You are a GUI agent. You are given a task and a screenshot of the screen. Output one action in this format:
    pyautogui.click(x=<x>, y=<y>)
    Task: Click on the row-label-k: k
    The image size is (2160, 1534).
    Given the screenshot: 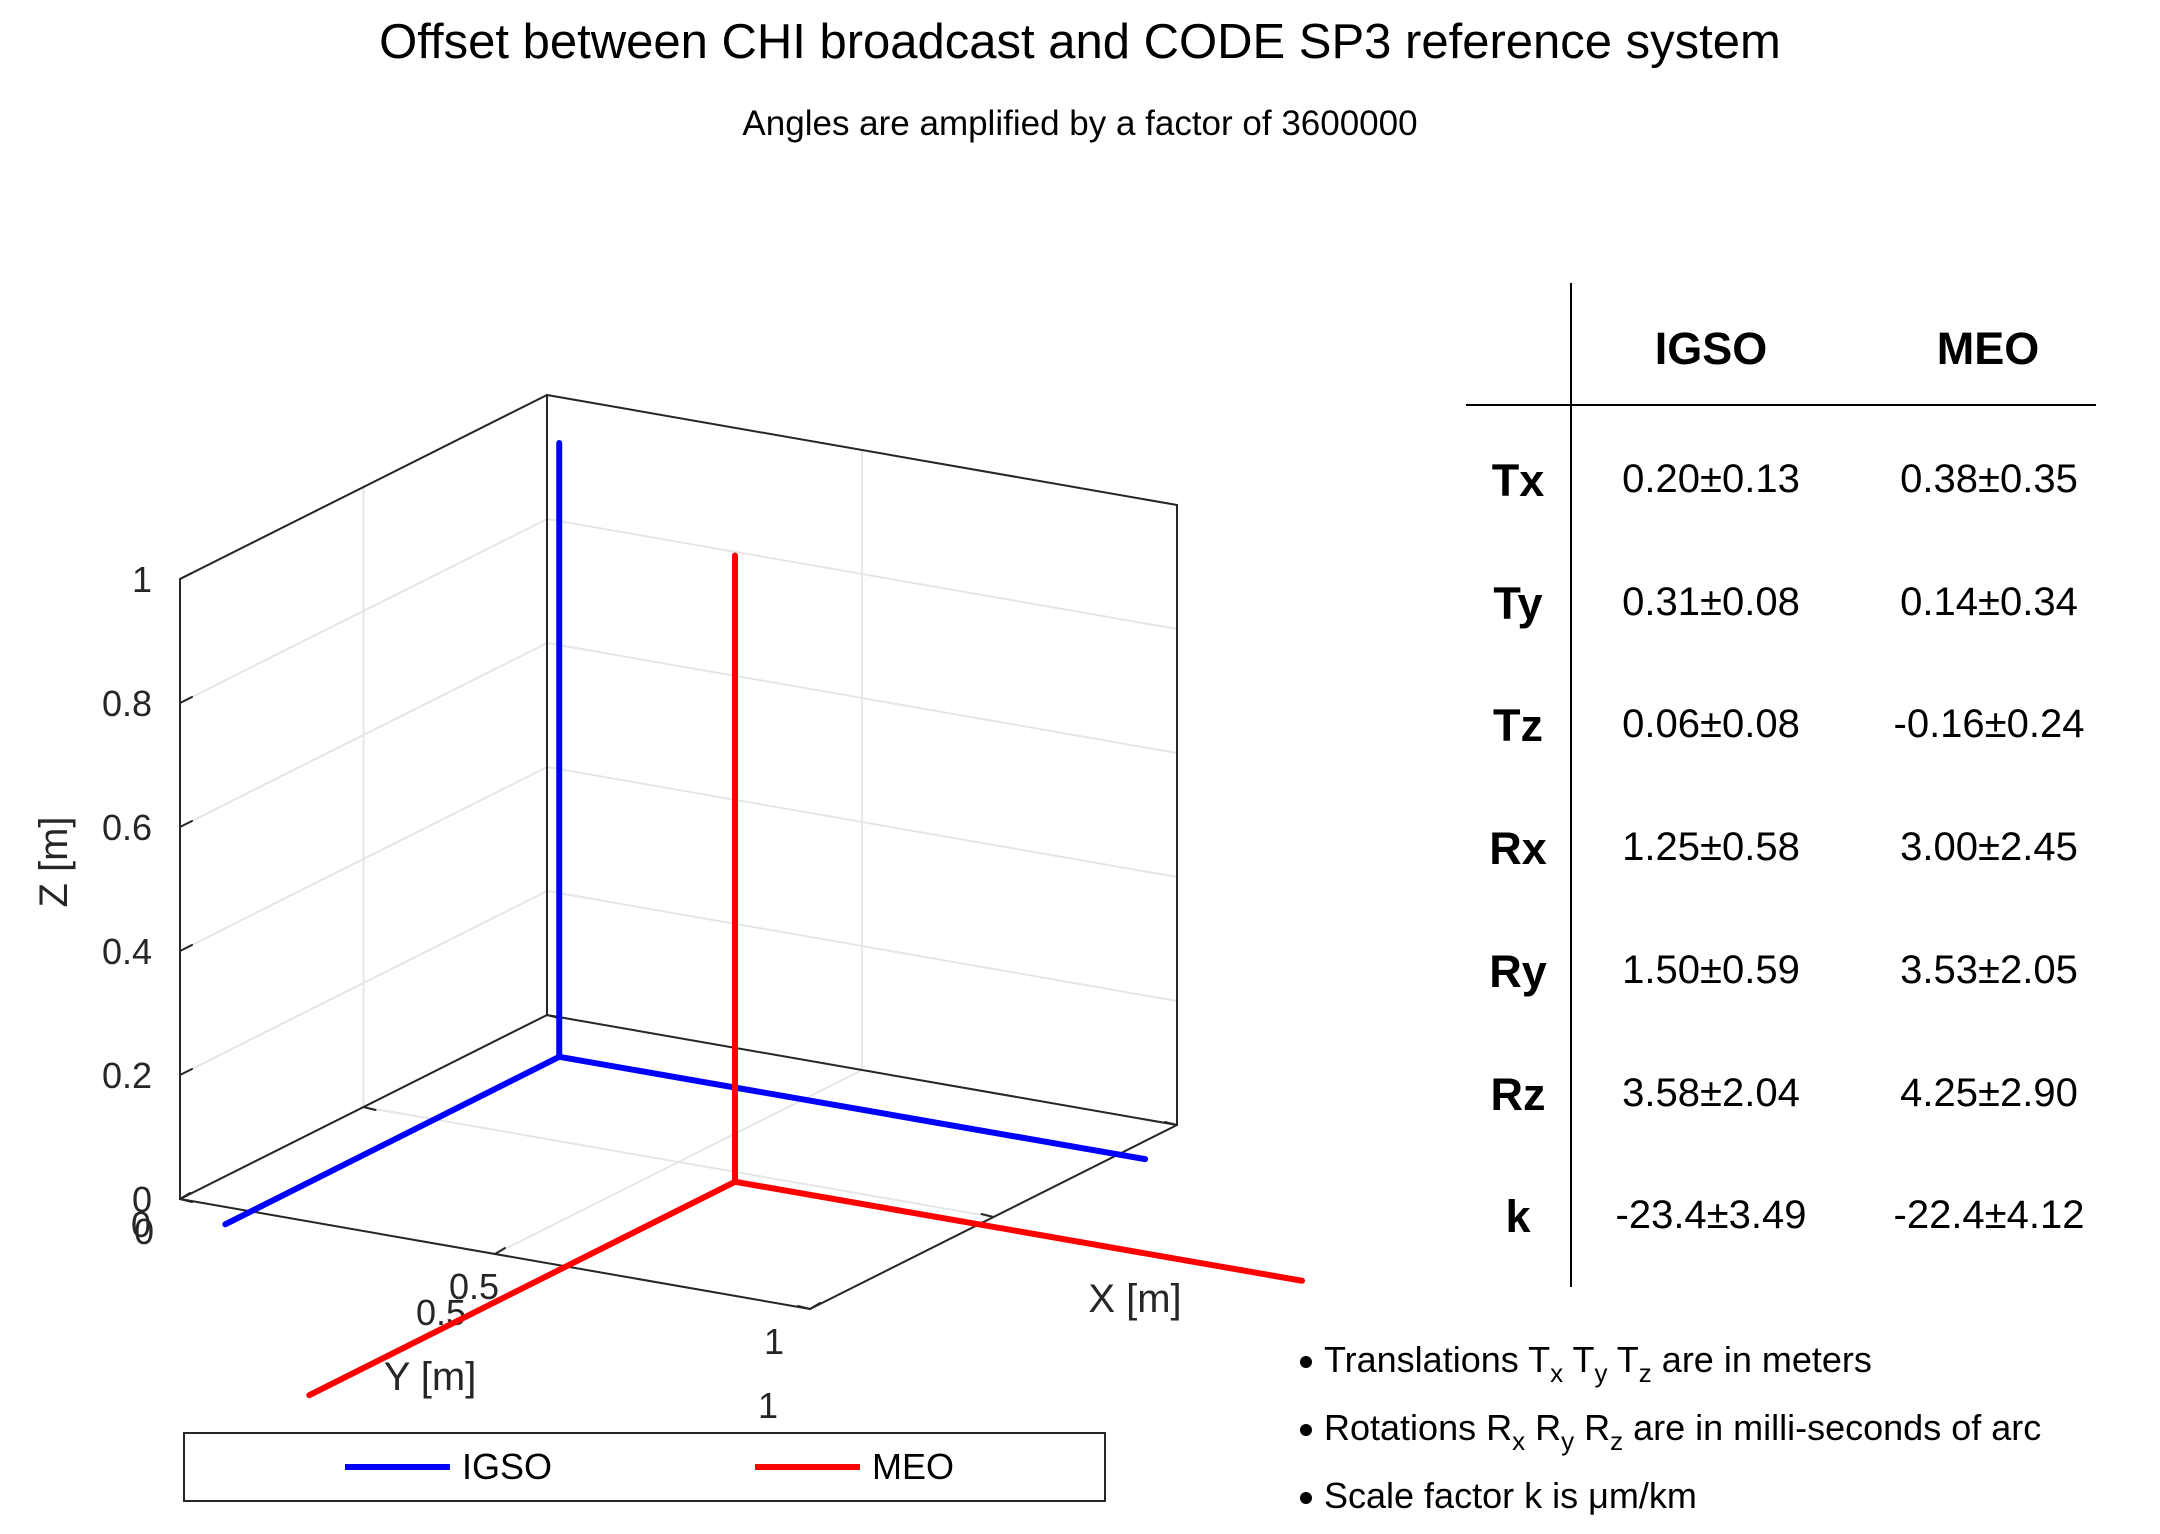 What is the action you would take?
    pyautogui.click(x=1518, y=1216)
    